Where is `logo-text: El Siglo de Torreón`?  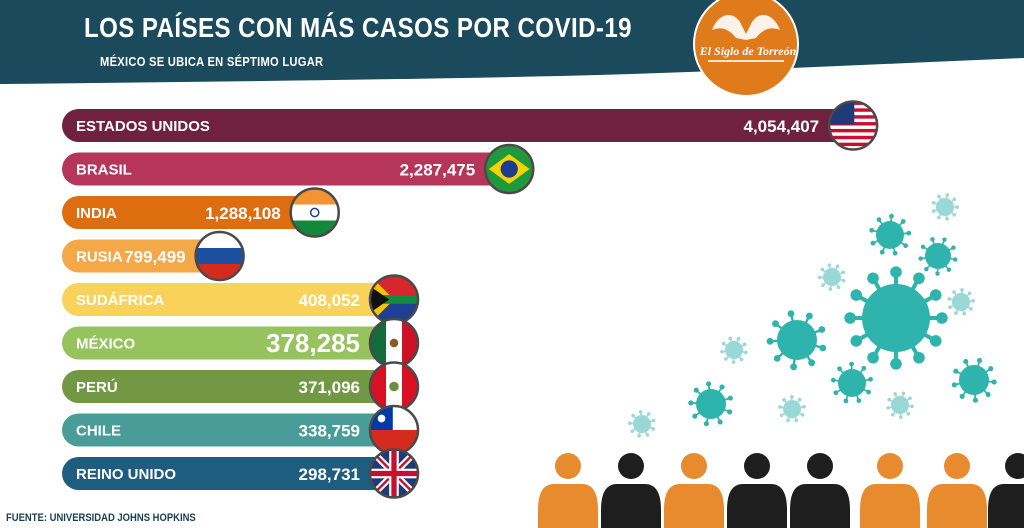 logo-text: El Siglo de Torreón is located at coordinates (748, 51).